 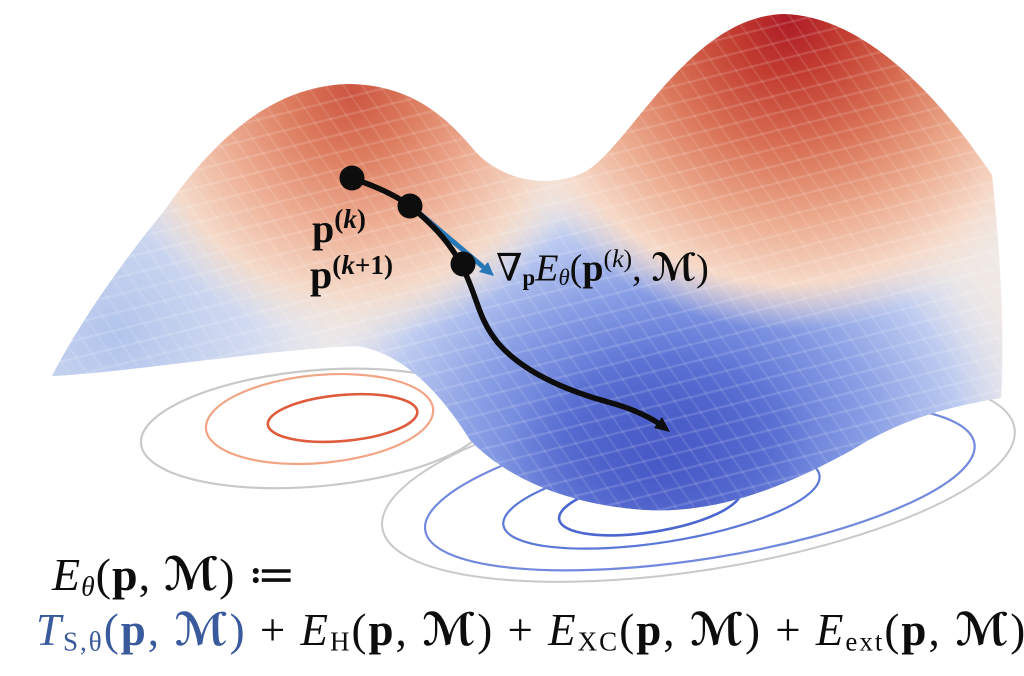 What do you see at coordinates (504, 298) in the screenshot?
I see `descent-trajectory` at bounding box center [504, 298].